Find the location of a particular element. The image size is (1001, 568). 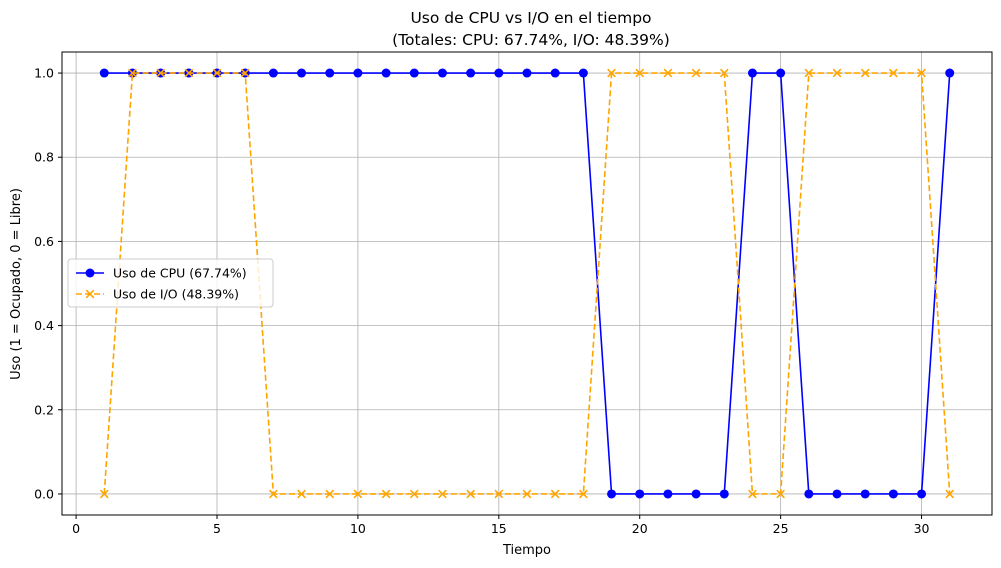

legend: Uso de CPU (67.74%) Uso de I/O (48.39%) is located at coordinates (170, 283).